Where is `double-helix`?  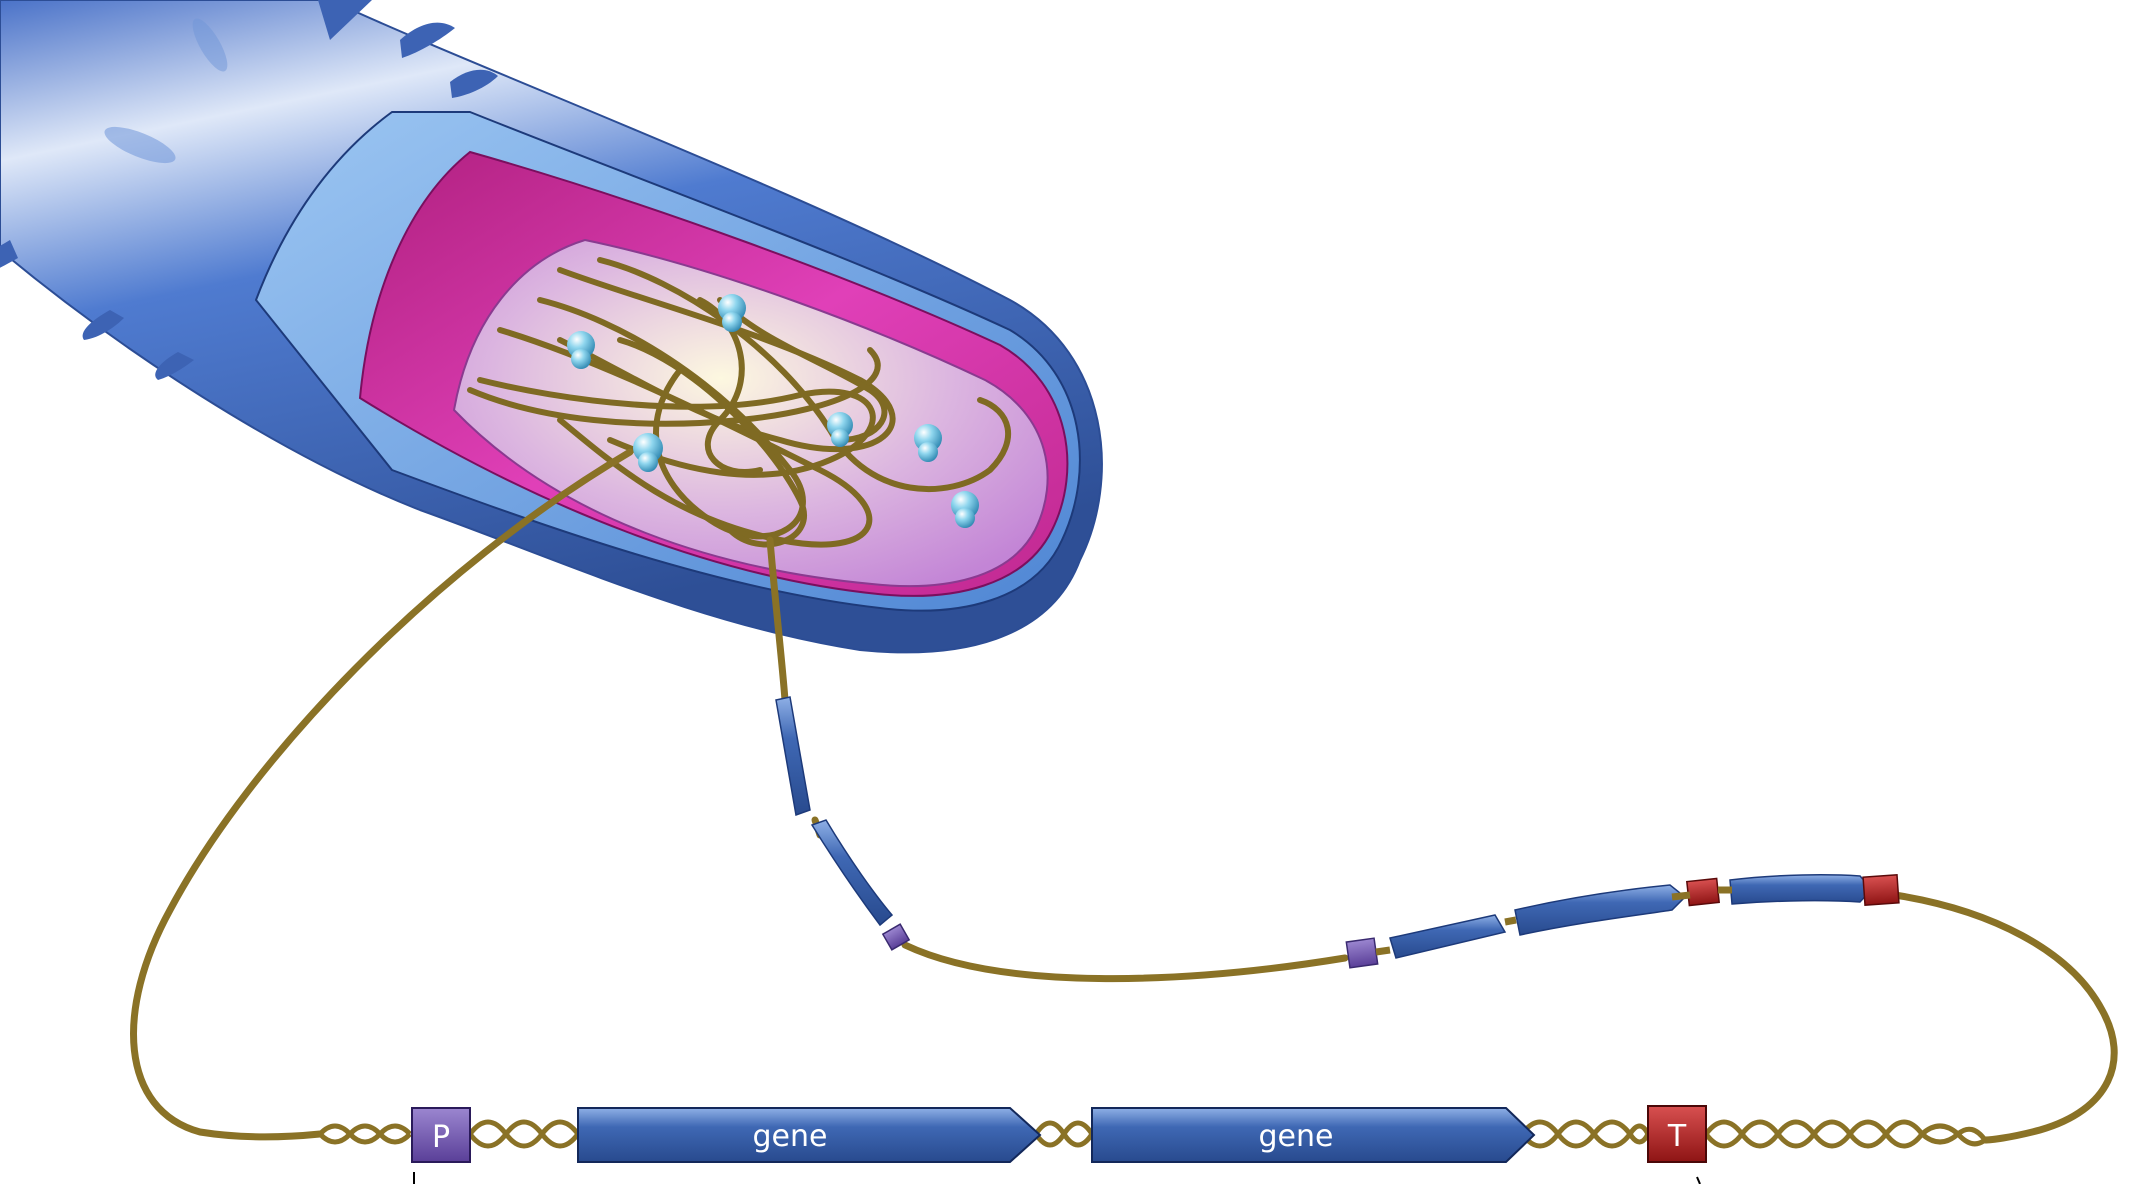
double-helix is located at coordinates (1153, 1134).